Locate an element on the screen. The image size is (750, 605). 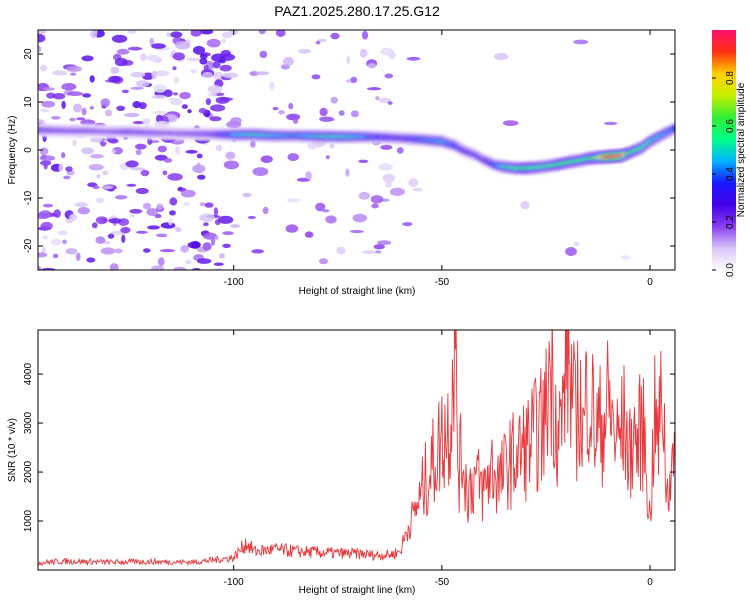
x-tick-label: 0 is located at coordinates (650, 282).